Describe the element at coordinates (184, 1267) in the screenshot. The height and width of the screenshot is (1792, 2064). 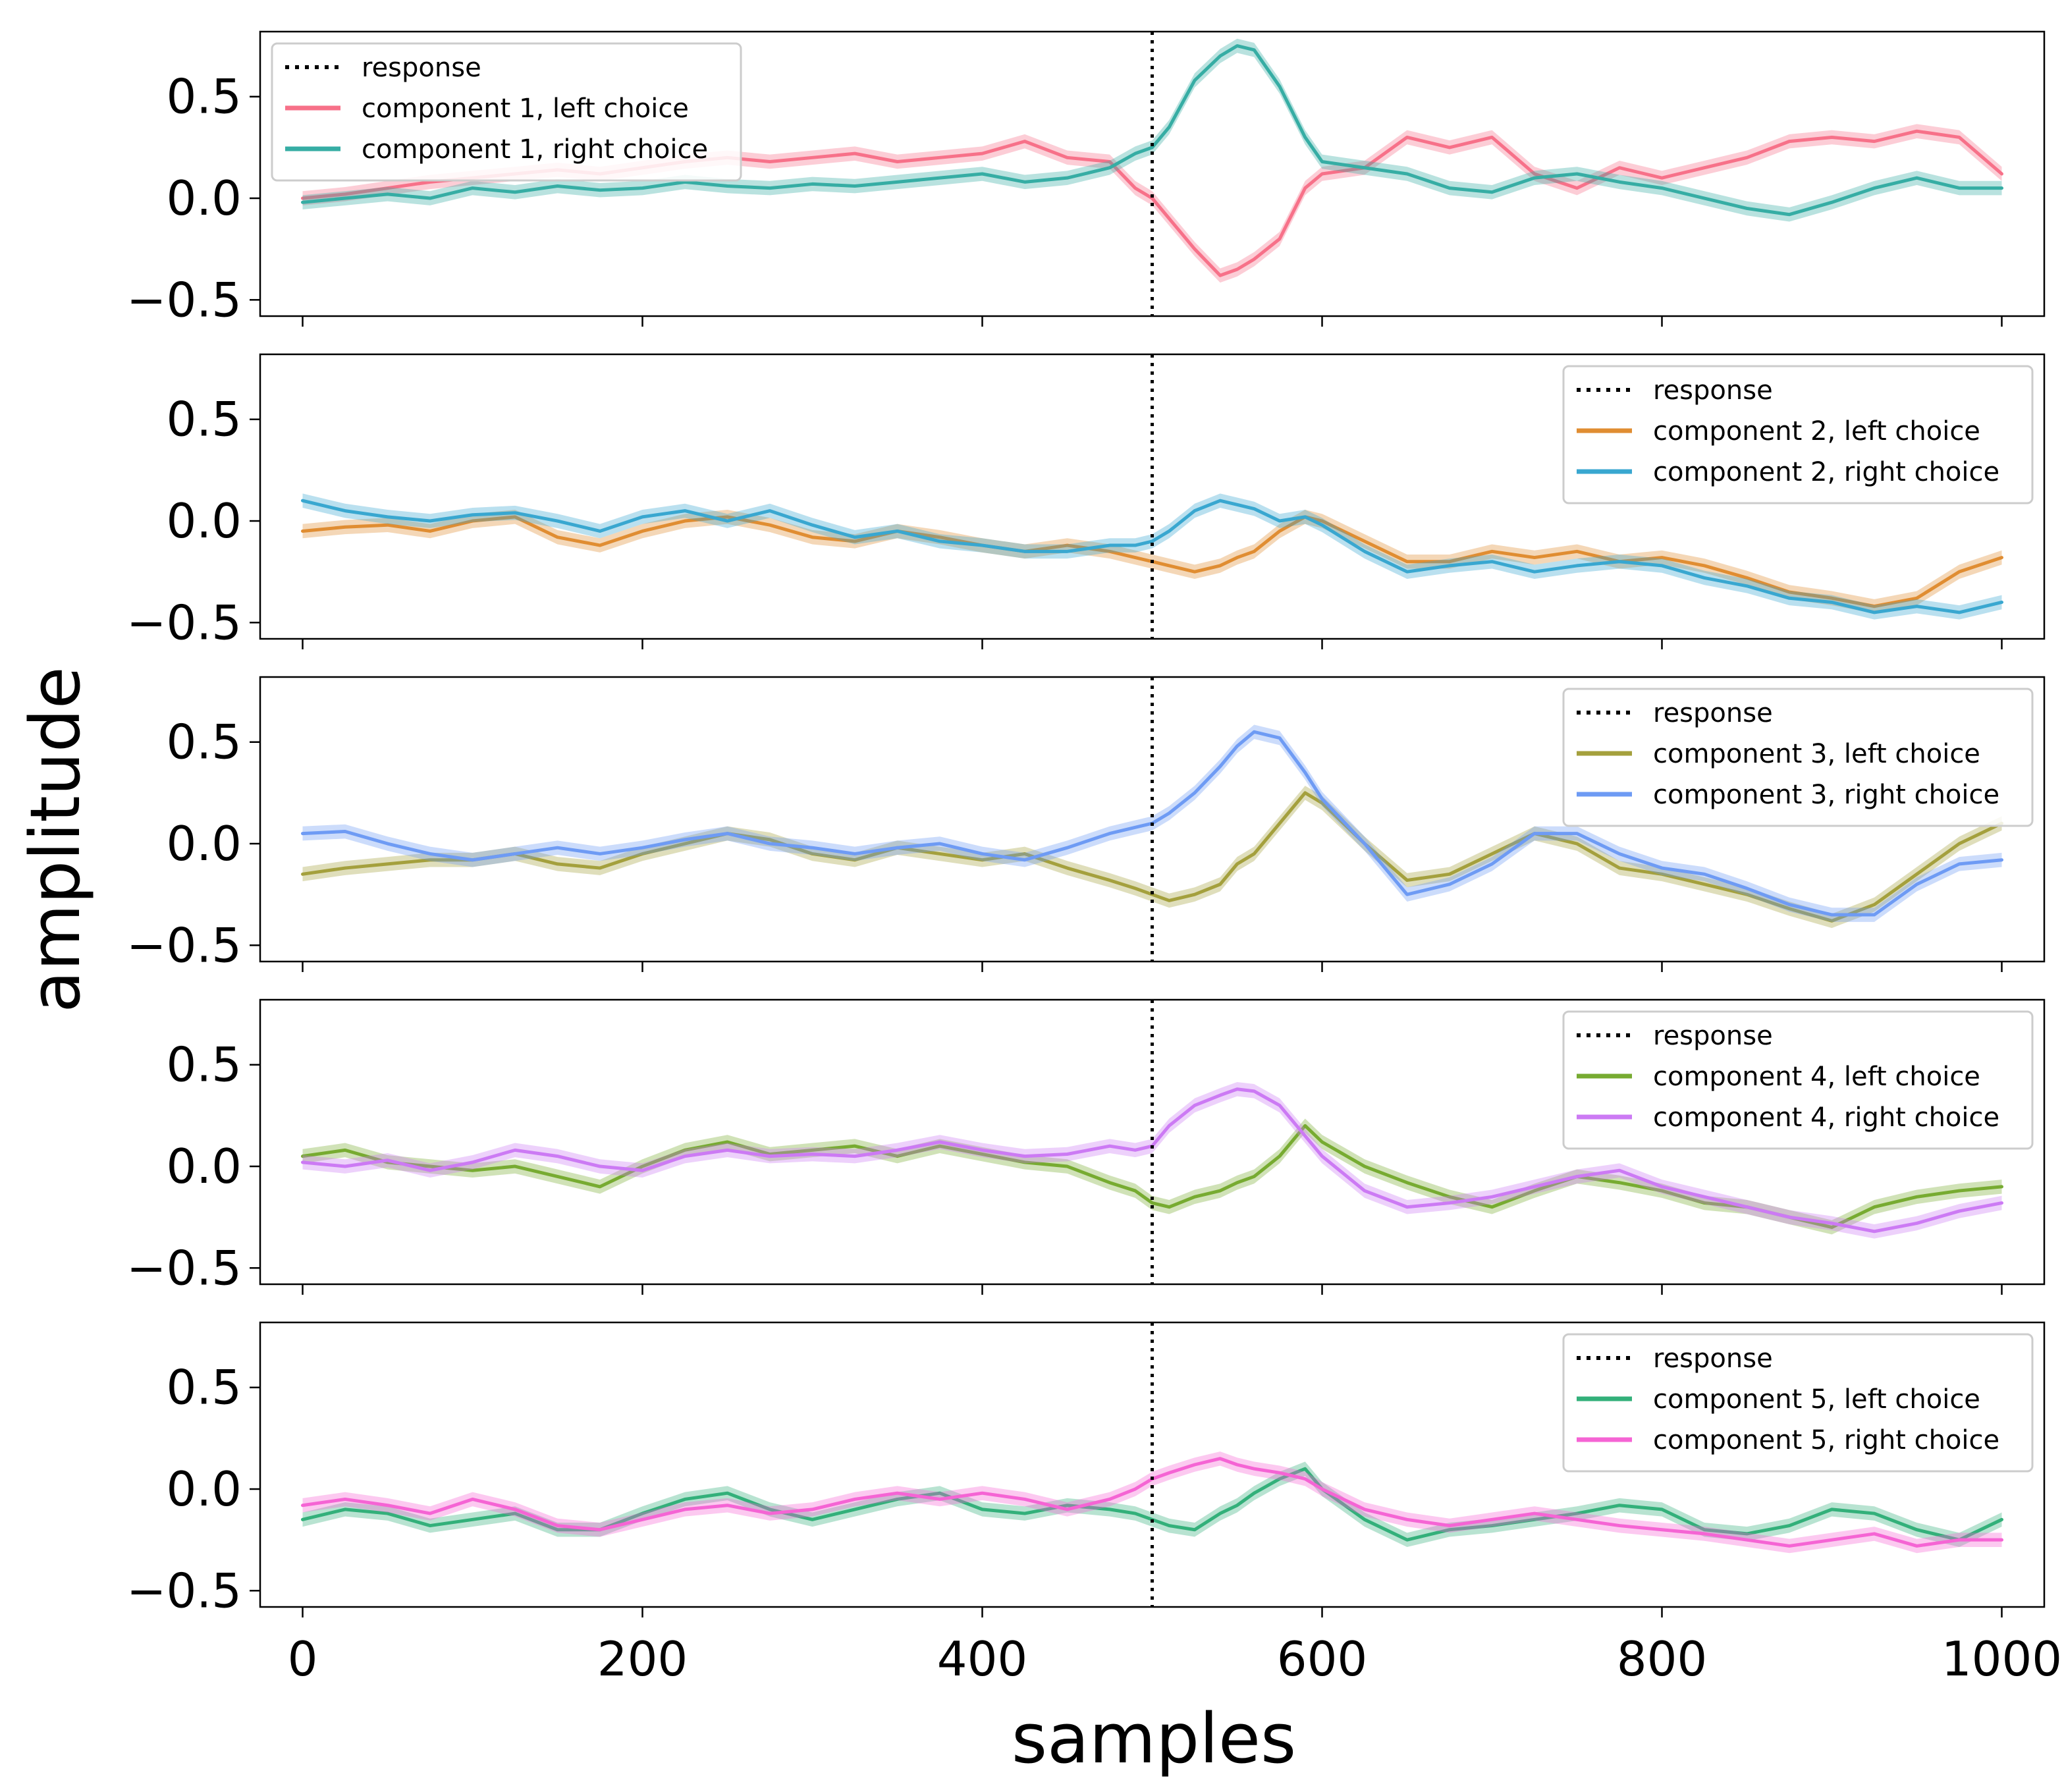
I see `y-tick-label-4-3: −0.5` at that location.